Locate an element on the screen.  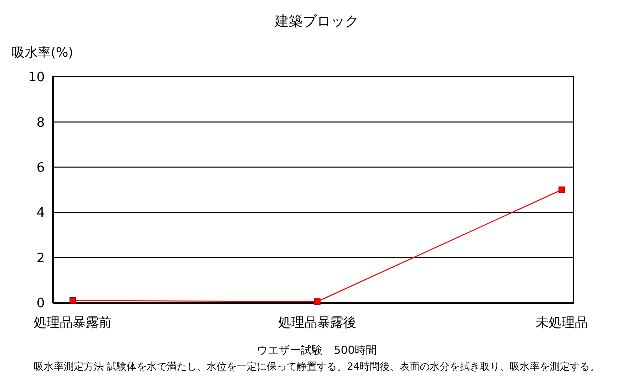
x-tick-label: 未処理品 is located at coordinates (562, 323).